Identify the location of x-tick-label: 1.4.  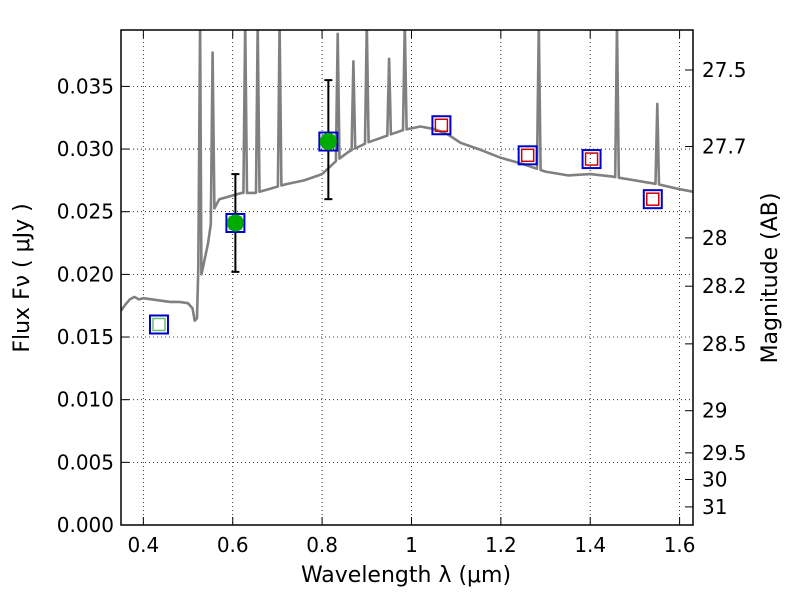
(590, 545).